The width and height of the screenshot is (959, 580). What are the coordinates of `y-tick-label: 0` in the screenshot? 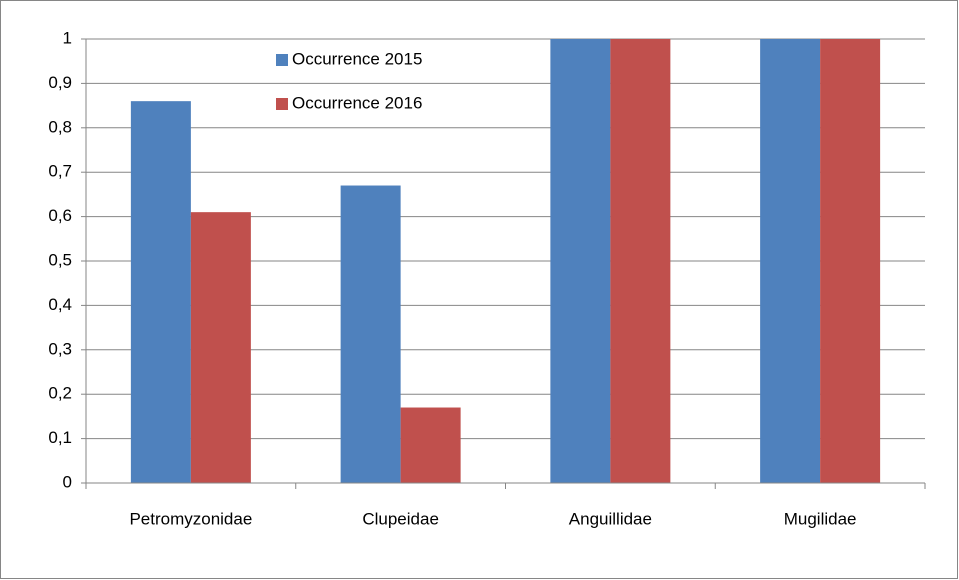 It's located at (67, 481).